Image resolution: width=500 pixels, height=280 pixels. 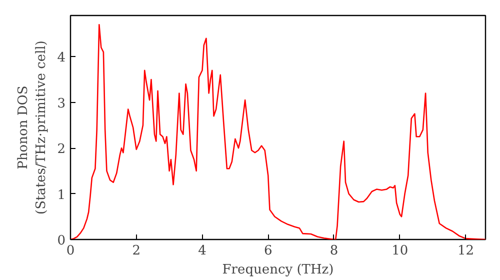 I want to click on x-tick-label: 12, so click(x=465, y=251).